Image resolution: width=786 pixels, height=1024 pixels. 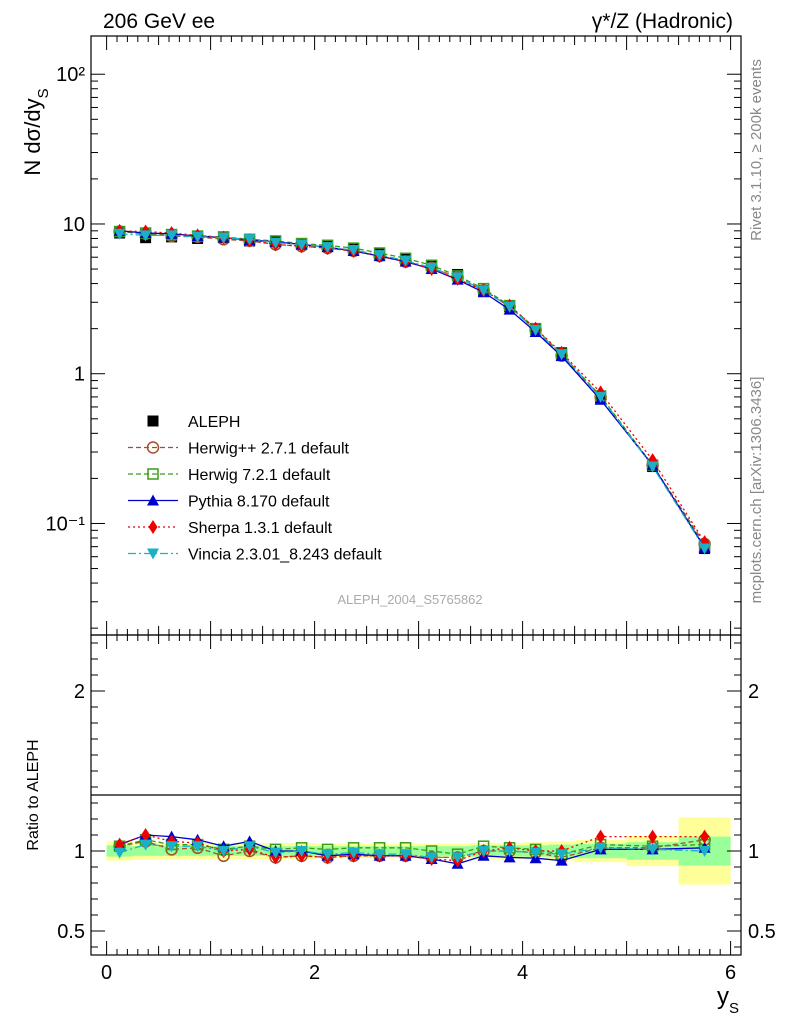 What do you see at coordinates (71, 932) in the screenshot?
I see `ratio-y-tick-label: 0.5` at bounding box center [71, 932].